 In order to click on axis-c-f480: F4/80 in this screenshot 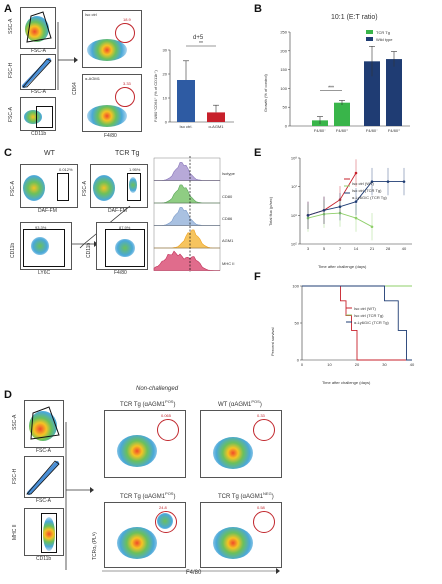, I will do `click(120, 273)`.